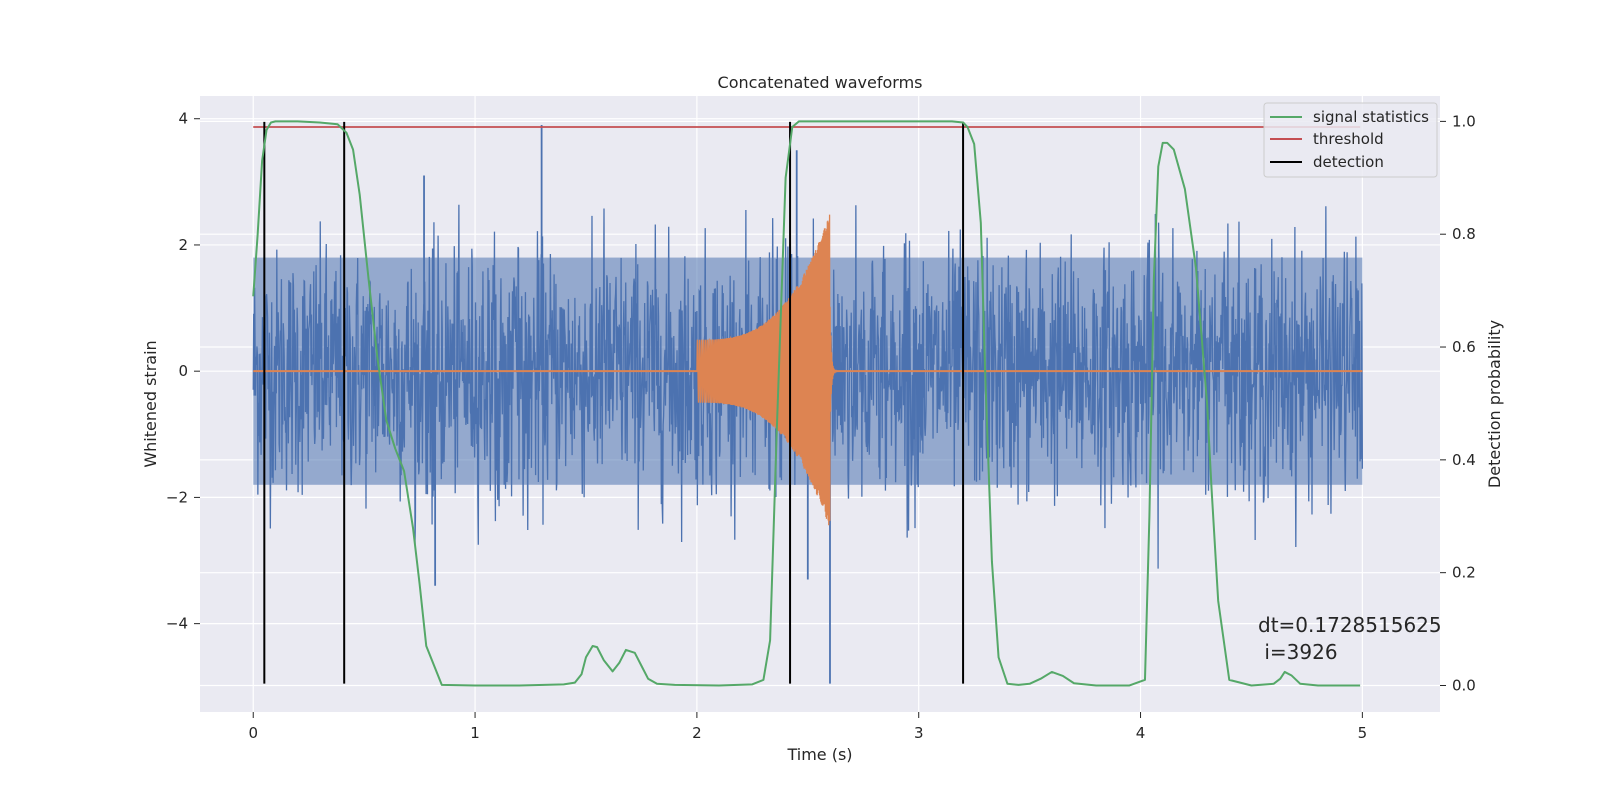 Image resolution: width=1600 pixels, height=804 pixels. What do you see at coordinates (177, 624) in the screenshot?
I see `y-tick-label-left: −4` at bounding box center [177, 624].